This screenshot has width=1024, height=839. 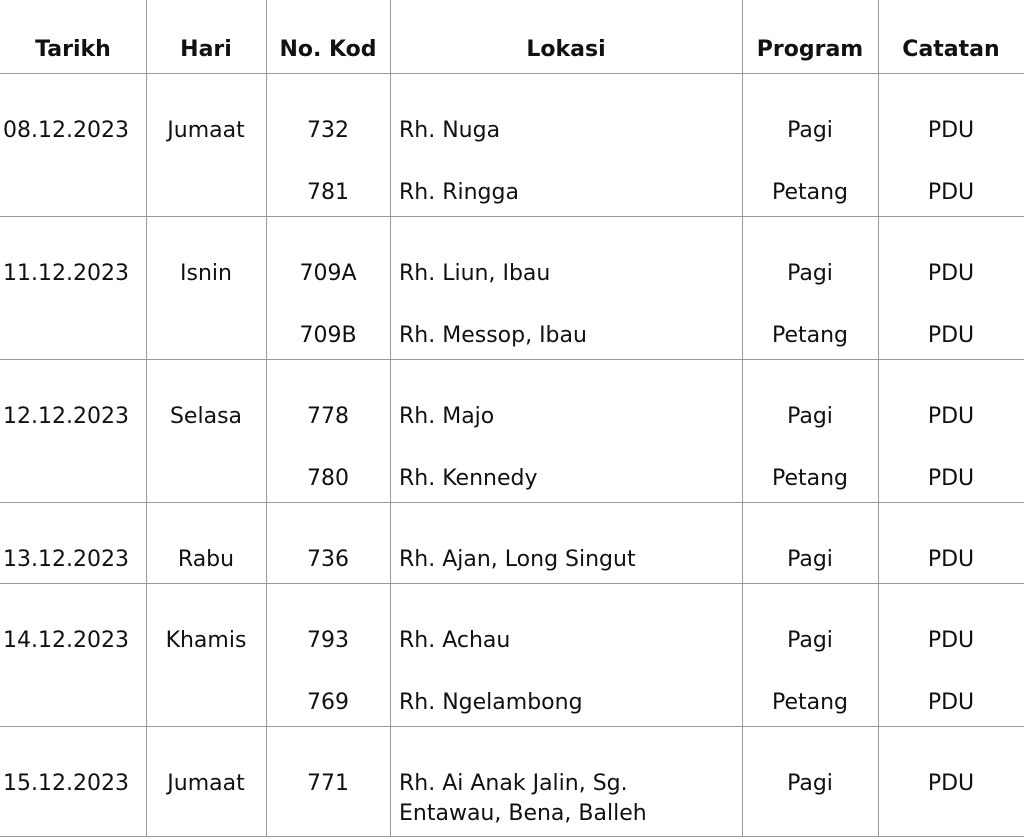 I want to click on header-catatan: Catatan, so click(x=951, y=49).